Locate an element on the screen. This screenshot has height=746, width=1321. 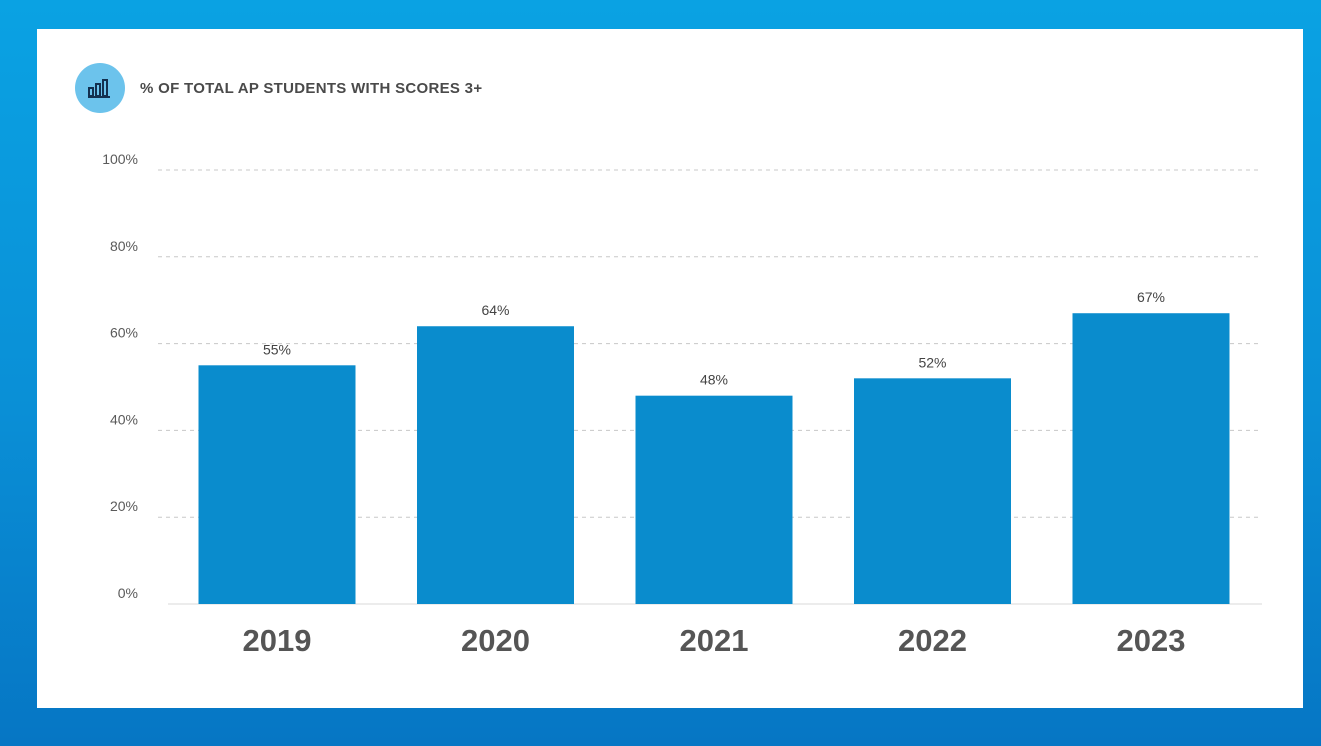
bar-value-label: 67% is located at coordinates (1151, 297).